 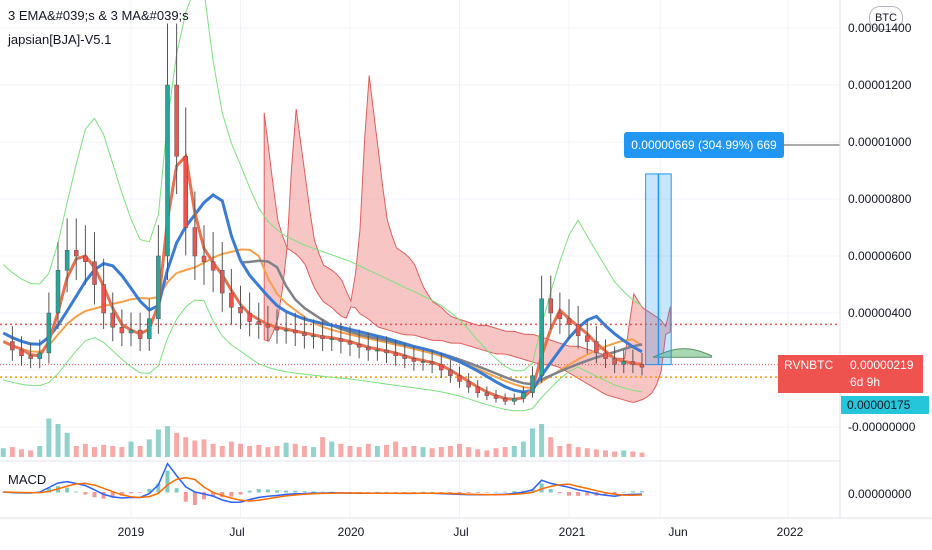 What do you see at coordinates (850, 374) in the screenshot?
I see `price-tag: RVNBTC 0.00000219 6d 9h` at bounding box center [850, 374].